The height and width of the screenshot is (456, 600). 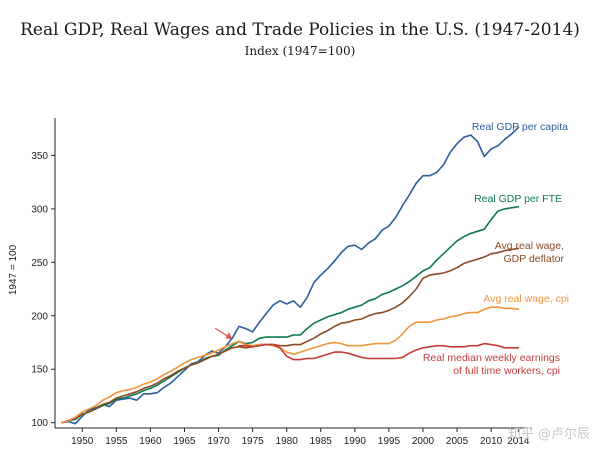 I want to click on series-label: Avg real wage, GDP deflator, so click(x=530, y=252).